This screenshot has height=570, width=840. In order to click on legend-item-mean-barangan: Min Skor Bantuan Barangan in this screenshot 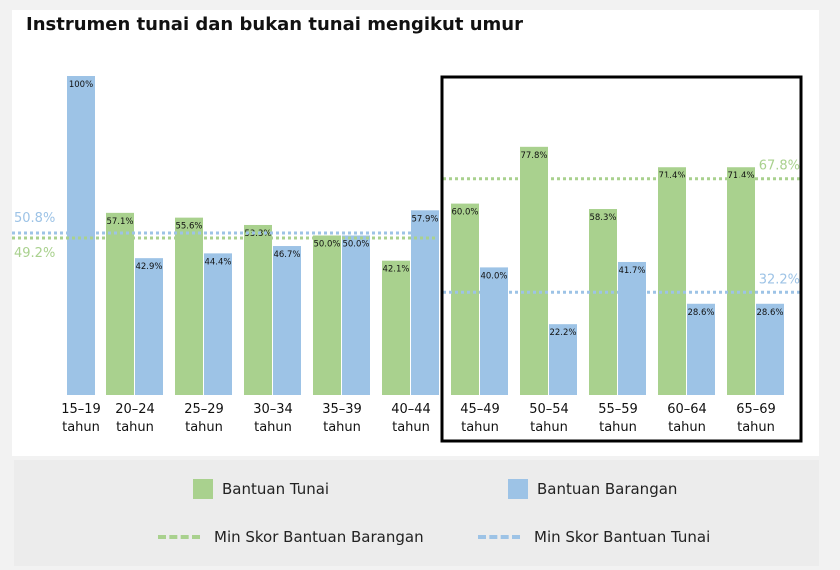, I will do `click(291, 537)`.